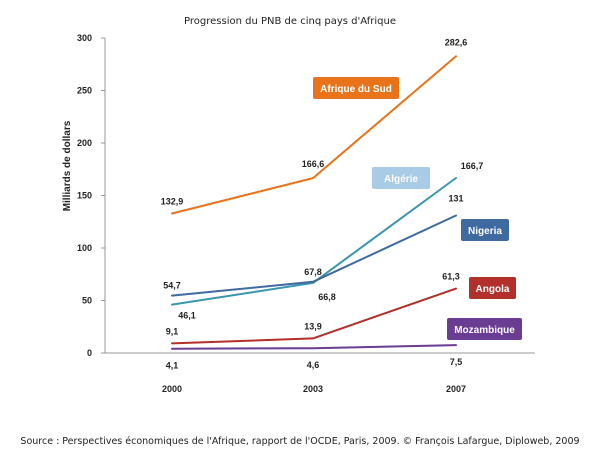 The height and width of the screenshot is (450, 600). Describe the element at coordinates (172, 201) in the screenshot. I see `data-label: 132,9` at that location.